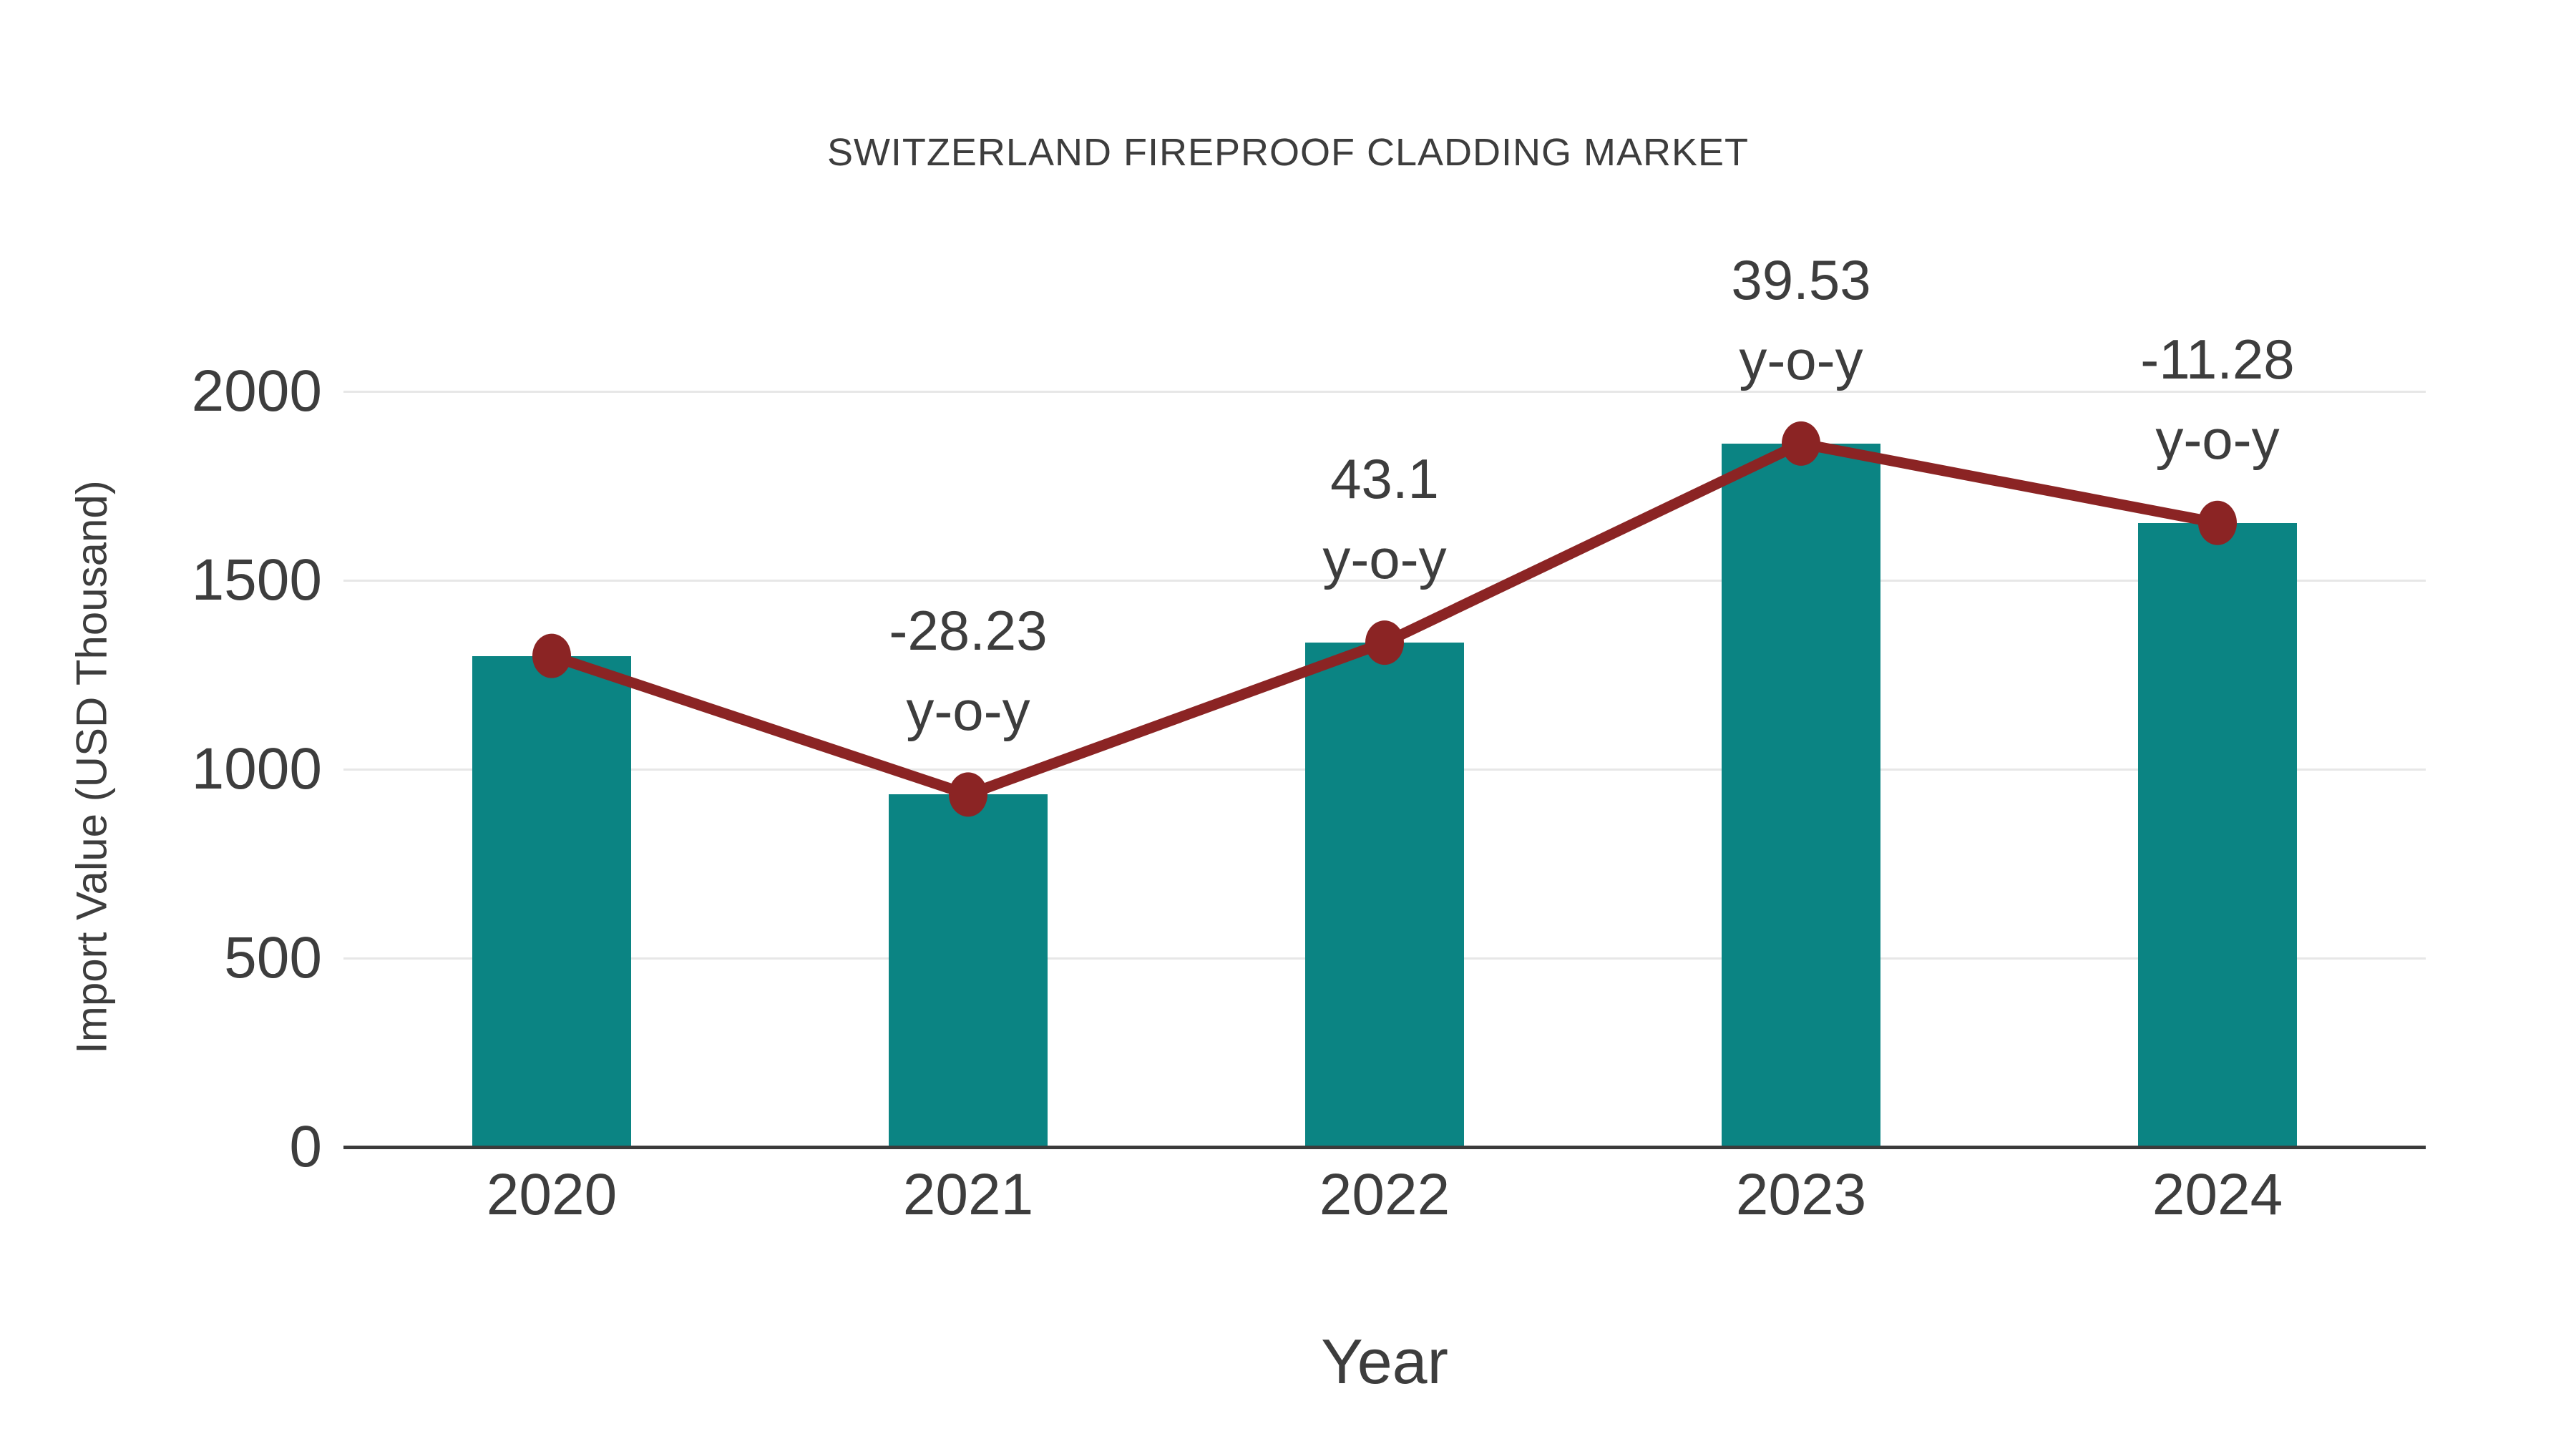 The width and height of the screenshot is (2576, 1449). What do you see at coordinates (305, 1146) in the screenshot?
I see `y-tick-label: 0` at bounding box center [305, 1146].